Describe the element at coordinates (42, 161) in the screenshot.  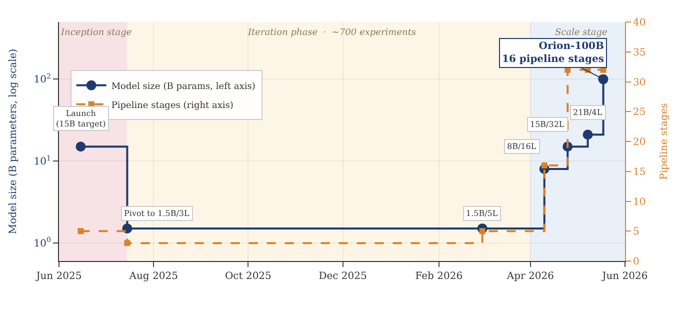
I see `y-tick-label: 10$^{1}$` at that location.